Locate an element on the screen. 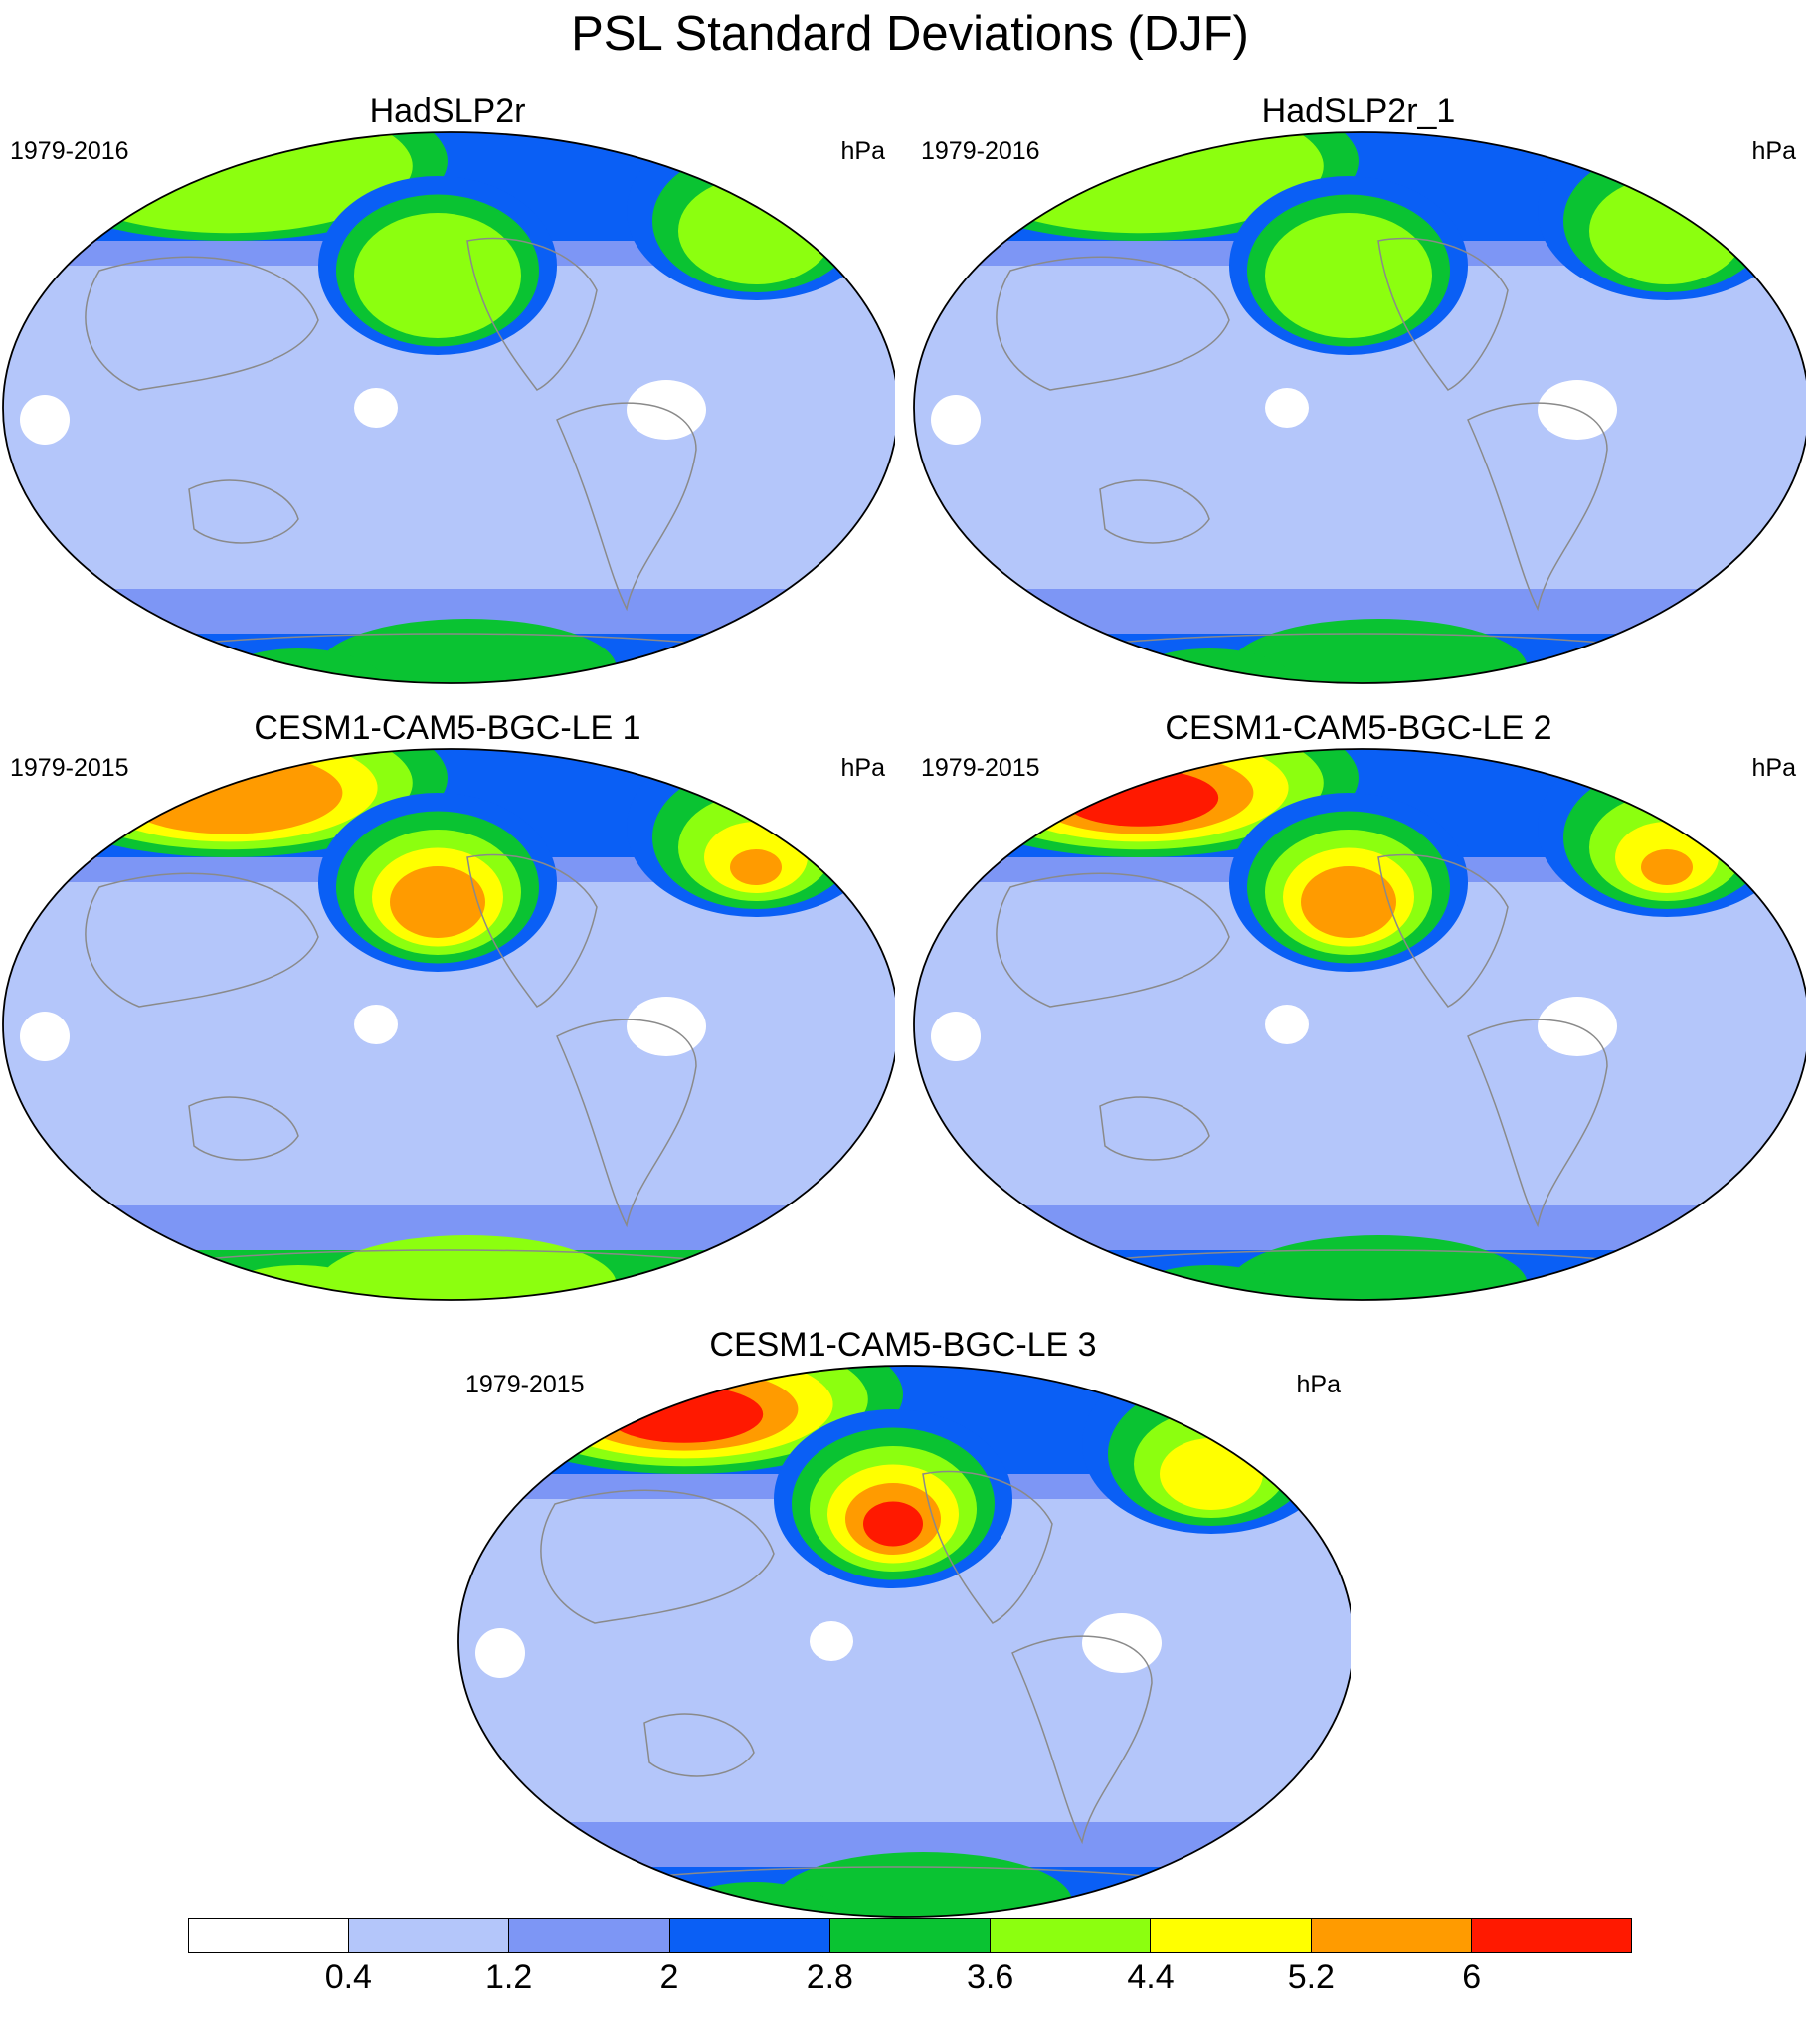 The width and height of the screenshot is (1820, 2038). panel-title: CESM1-CAM5-BGC-LE 1 is located at coordinates (447, 728).